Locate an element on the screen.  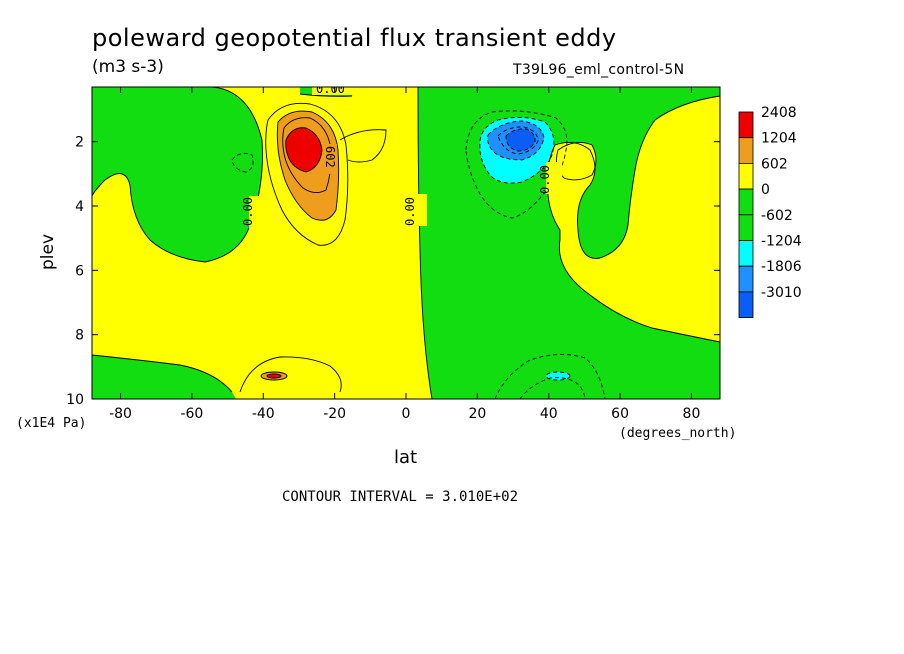
x-axis-title: lat is located at coordinates (406, 457).